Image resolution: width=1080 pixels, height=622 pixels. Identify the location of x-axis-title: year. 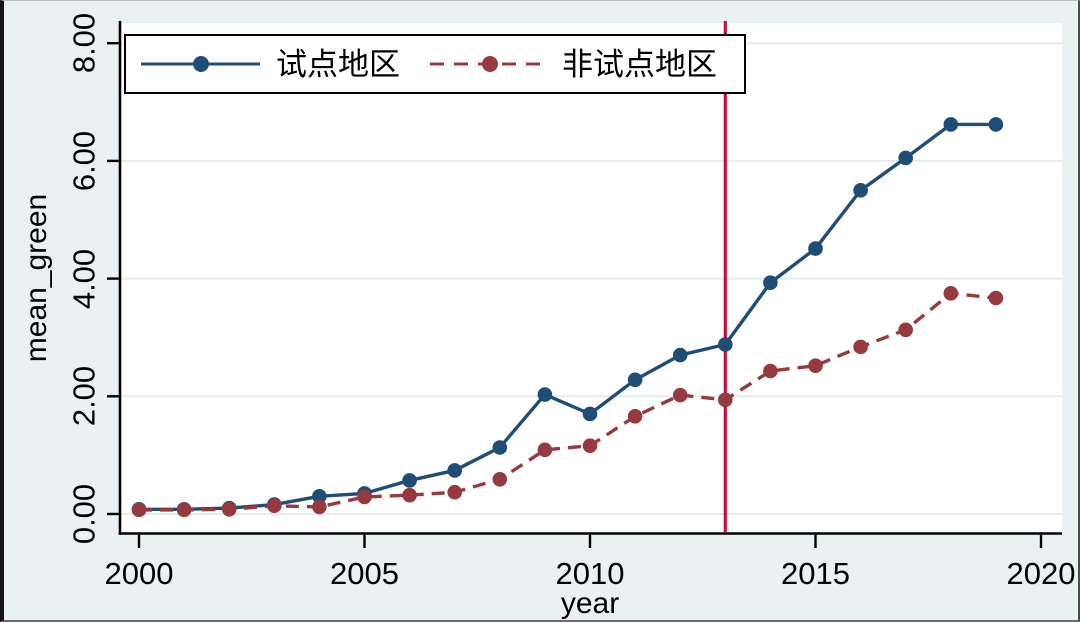
(590, 603).